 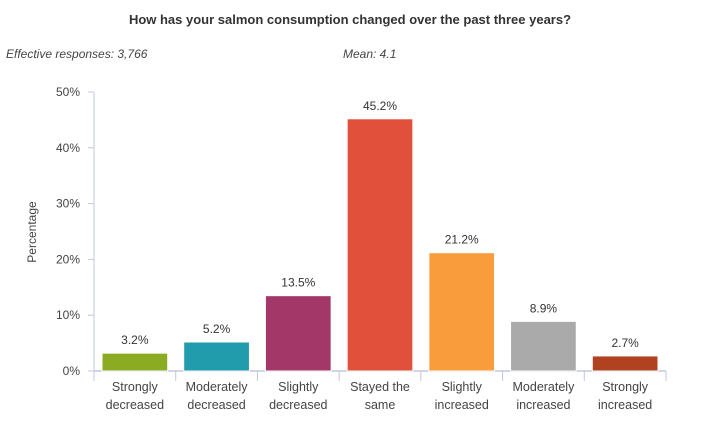 I want to click on y-tick-label: 50%, so click(x=68, y=92).